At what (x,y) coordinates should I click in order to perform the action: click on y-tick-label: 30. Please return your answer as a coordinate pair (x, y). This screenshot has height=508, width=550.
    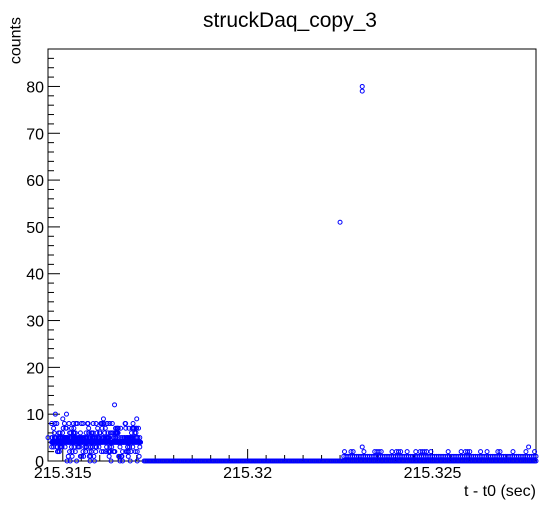
    Looking at the image, I should click on (35, 322).